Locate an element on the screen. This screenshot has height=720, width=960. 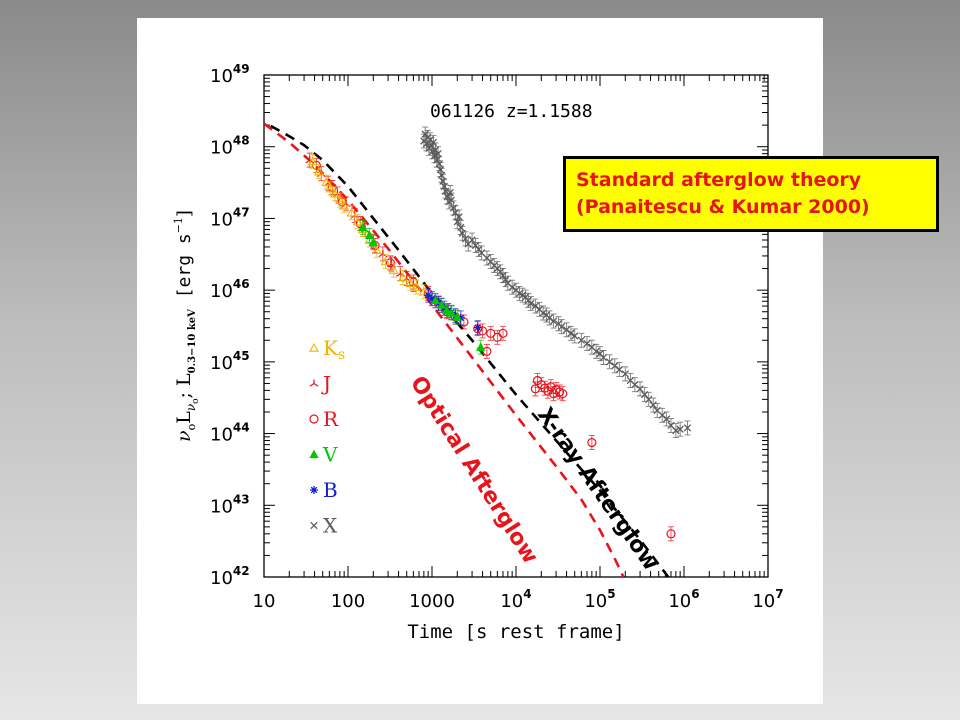
series-ks is located at coordinates (368, 227).